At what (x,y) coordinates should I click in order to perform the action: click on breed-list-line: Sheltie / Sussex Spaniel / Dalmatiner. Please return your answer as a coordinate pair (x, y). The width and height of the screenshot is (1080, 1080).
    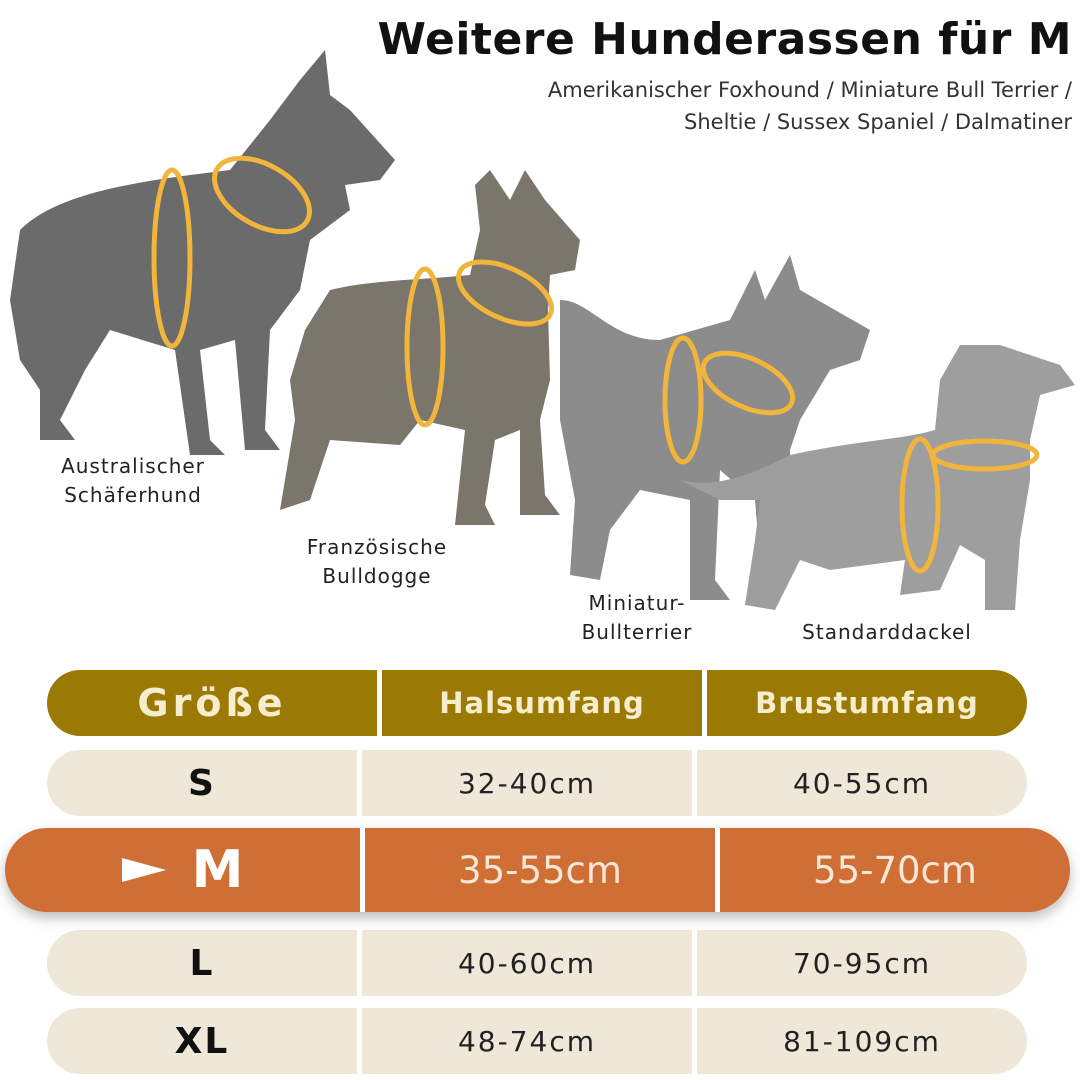
    Looking at the image, I should click on (878, 122).